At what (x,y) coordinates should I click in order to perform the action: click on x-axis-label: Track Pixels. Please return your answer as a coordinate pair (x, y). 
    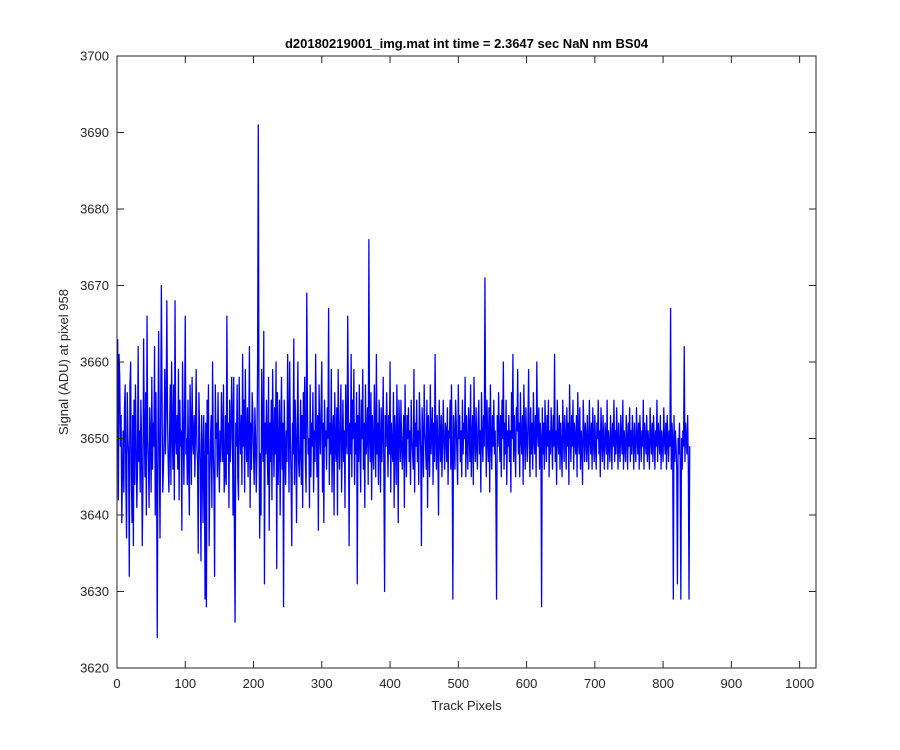
    Looking at the image, I should click on (466, 705).